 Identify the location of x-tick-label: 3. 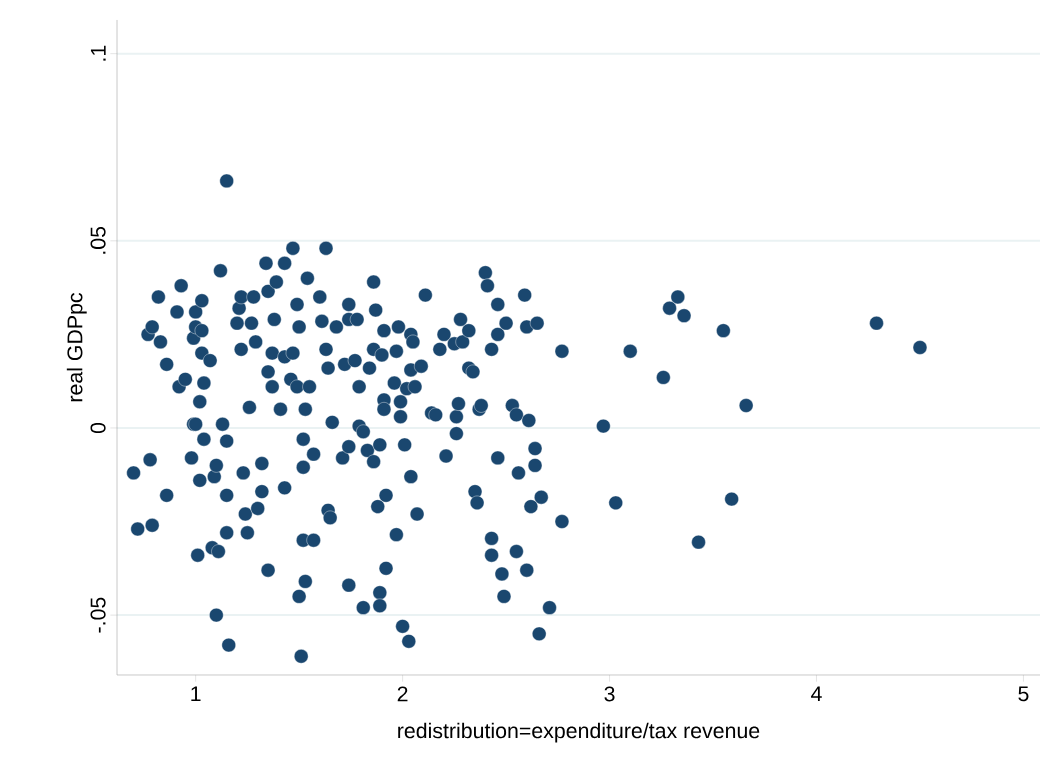
(609, 694).